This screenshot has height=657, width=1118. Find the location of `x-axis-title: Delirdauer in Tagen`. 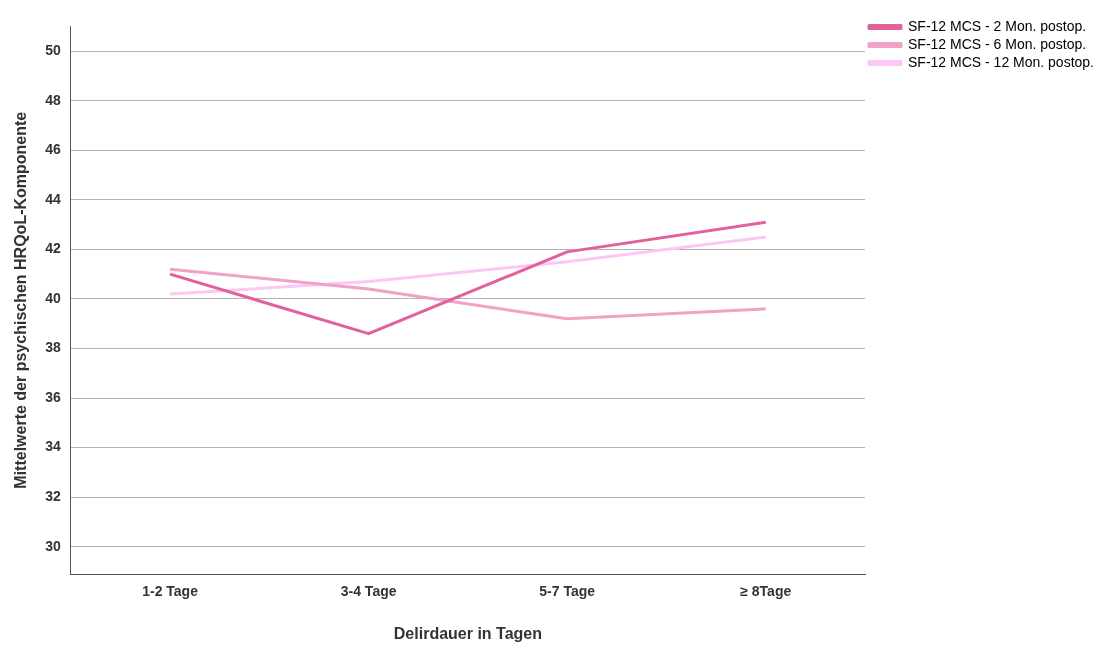

x-axis-title: Delirdauer in Tagen is located at coordinates (467, 633).